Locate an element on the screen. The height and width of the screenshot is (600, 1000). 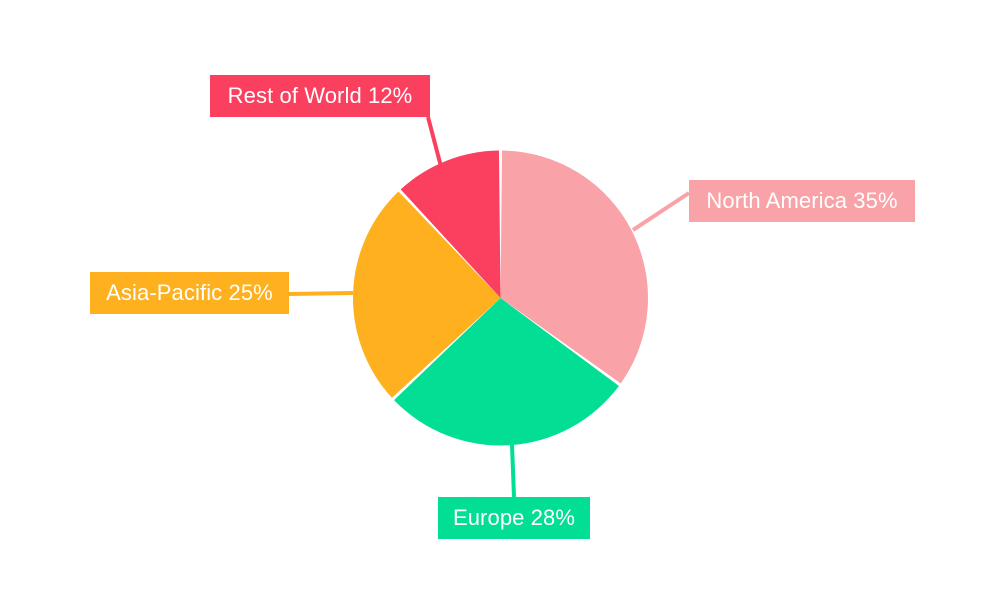
leader-line-asia-pacific is located at coordinates (321, 293).